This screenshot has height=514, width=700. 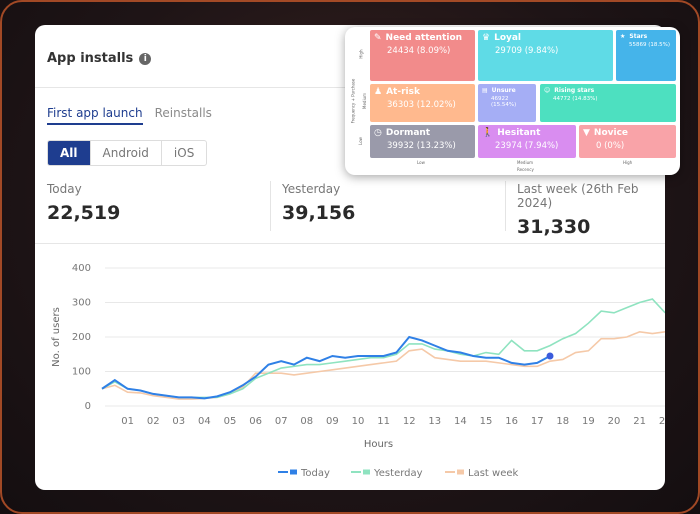 What do you see at coordinates (183, 113) in the screenshot?
I see `tab-reinstalls: Reinstalls` at bounding box center [183, 113].